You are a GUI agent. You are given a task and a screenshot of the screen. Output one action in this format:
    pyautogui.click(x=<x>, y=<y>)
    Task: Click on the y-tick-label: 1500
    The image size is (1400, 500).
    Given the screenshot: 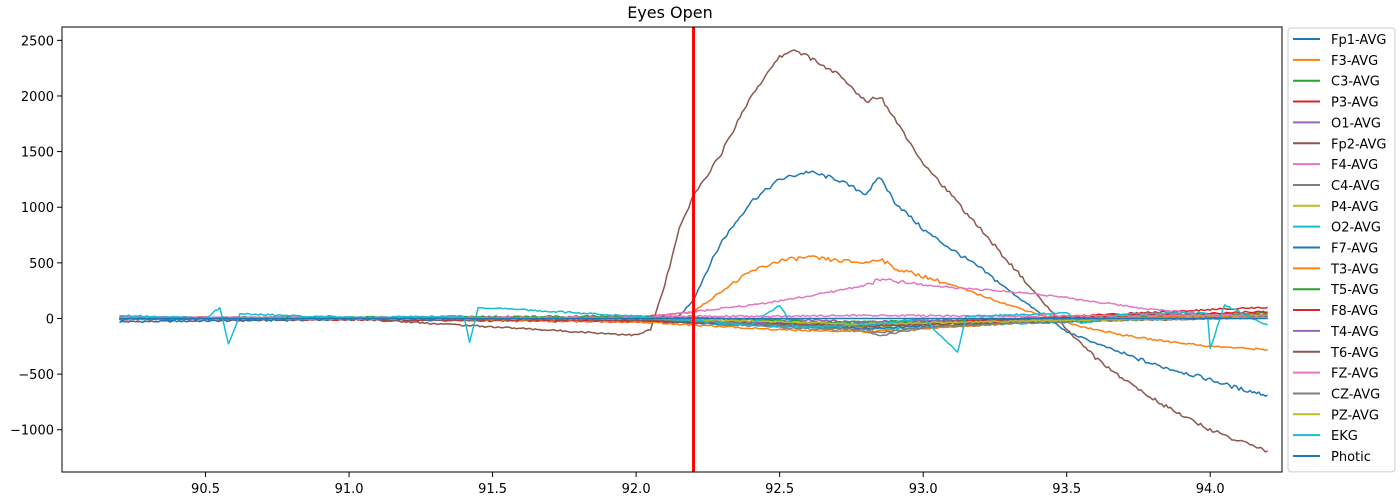 What is the action you would take?
    pyautogui.click(x=37, y=153)
    